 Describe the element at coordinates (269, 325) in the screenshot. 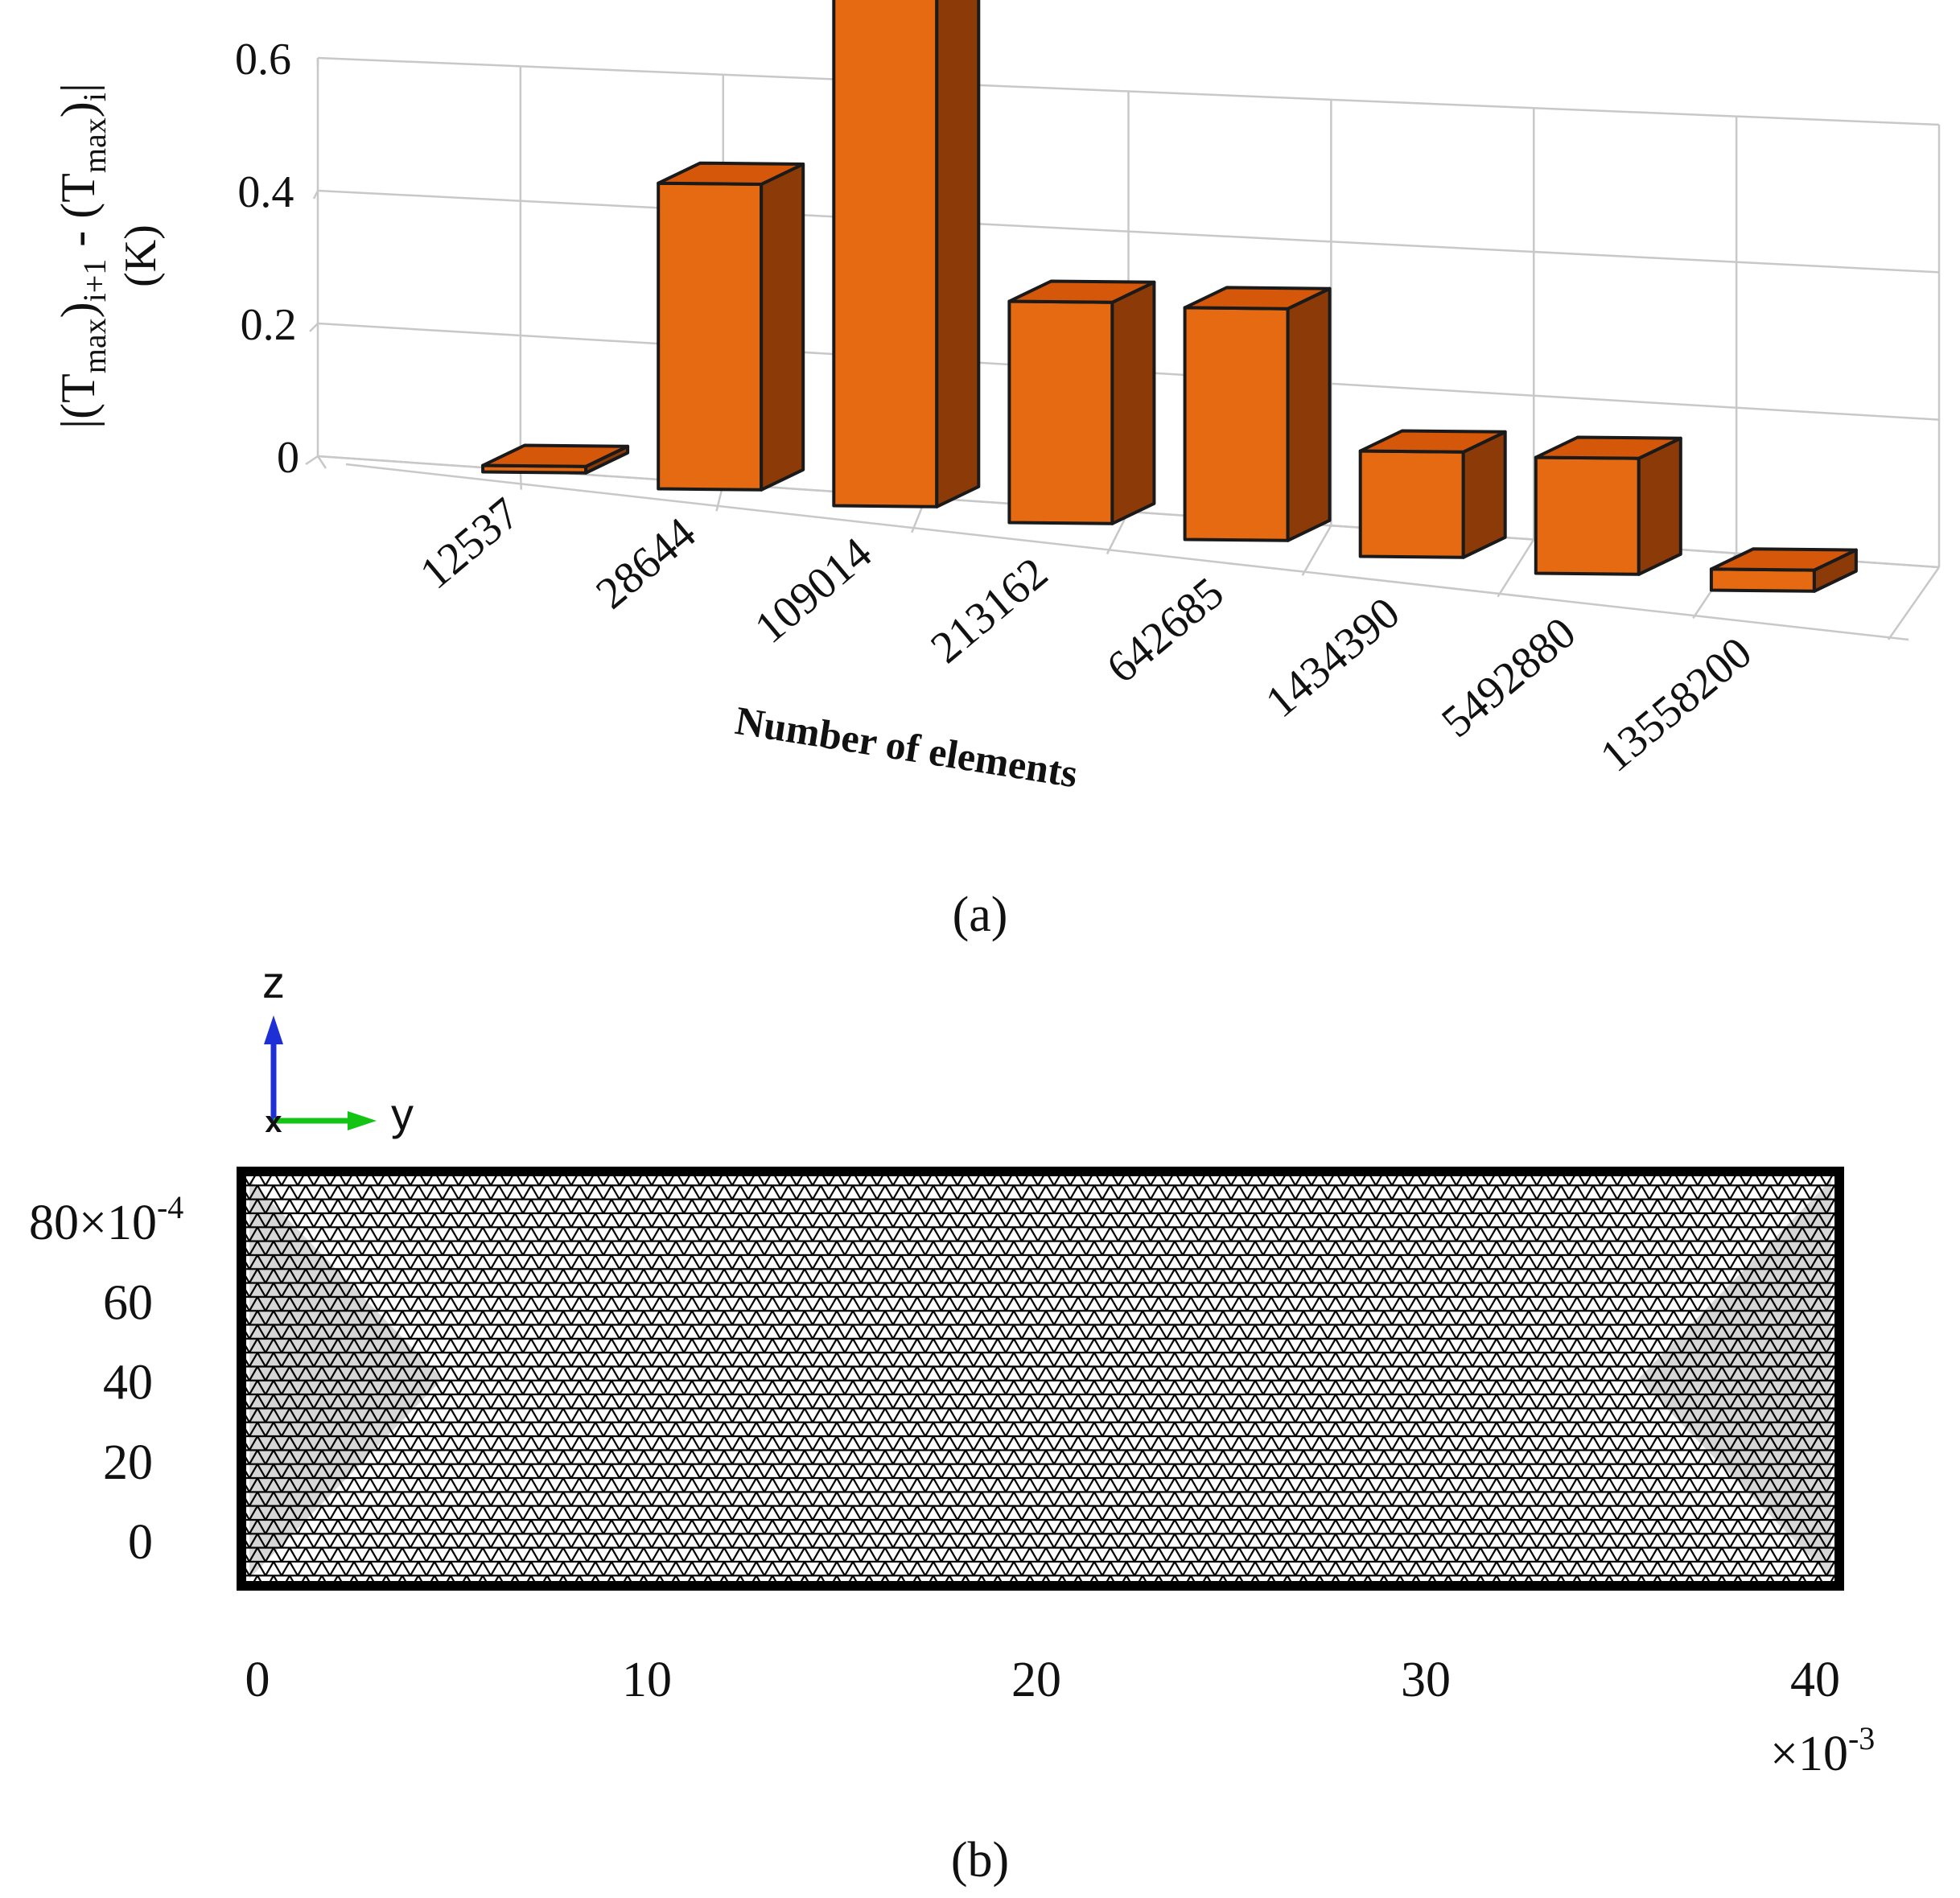

I see `y-tick-label: 0.2` at that location.